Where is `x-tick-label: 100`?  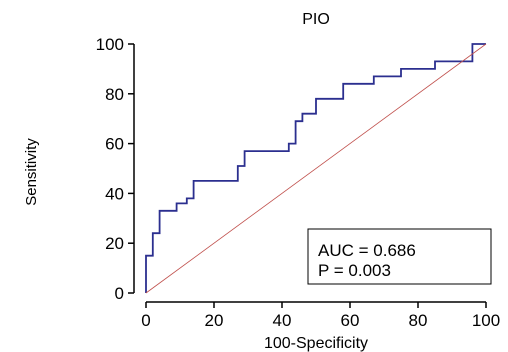
x-tick-label: 100 is located at coordinates (486, 320).